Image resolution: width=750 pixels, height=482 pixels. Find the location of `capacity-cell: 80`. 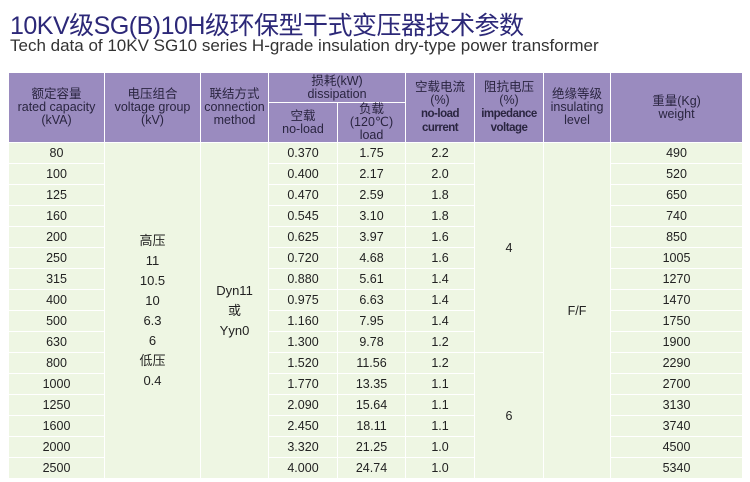

capacity-cell: 80 is located at coordinates (56, 153).